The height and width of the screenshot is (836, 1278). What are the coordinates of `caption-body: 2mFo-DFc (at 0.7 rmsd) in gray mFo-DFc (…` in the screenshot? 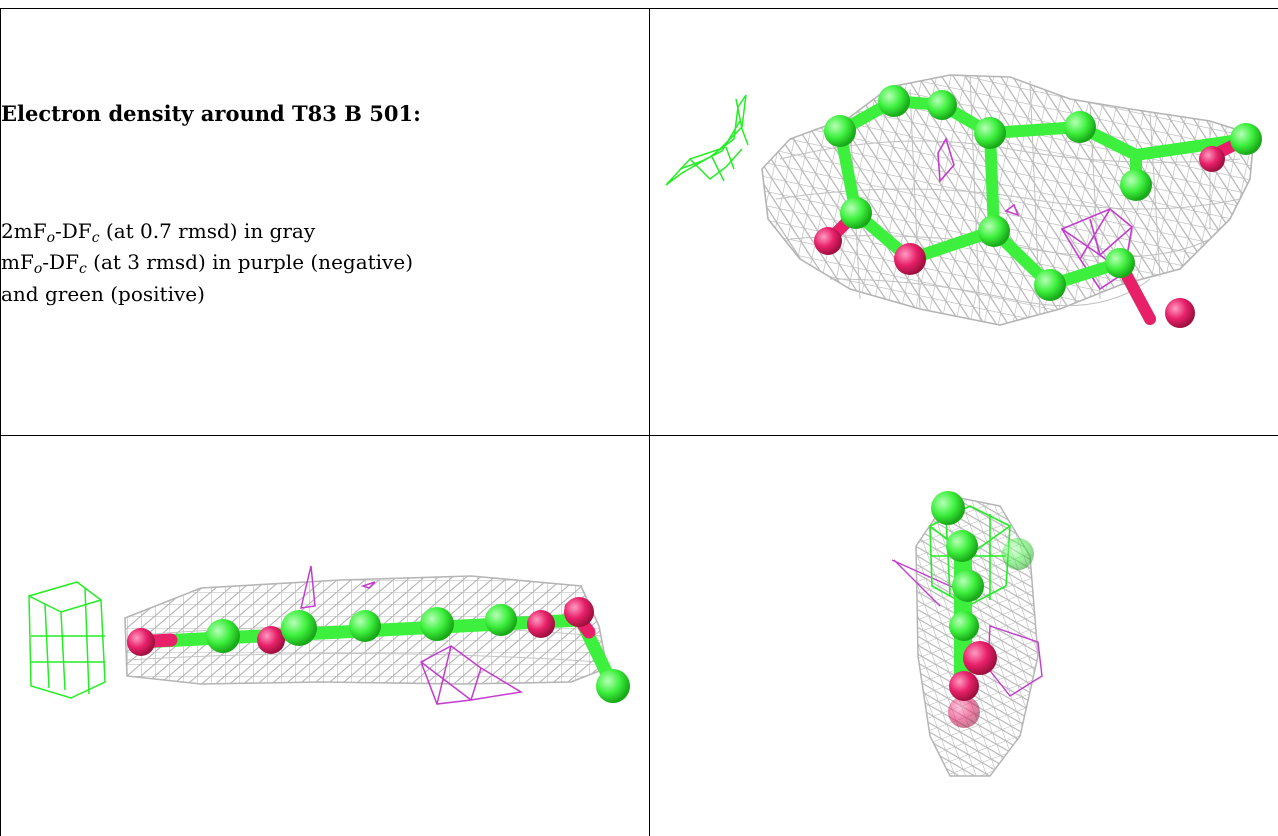 It's located at (325, 263).